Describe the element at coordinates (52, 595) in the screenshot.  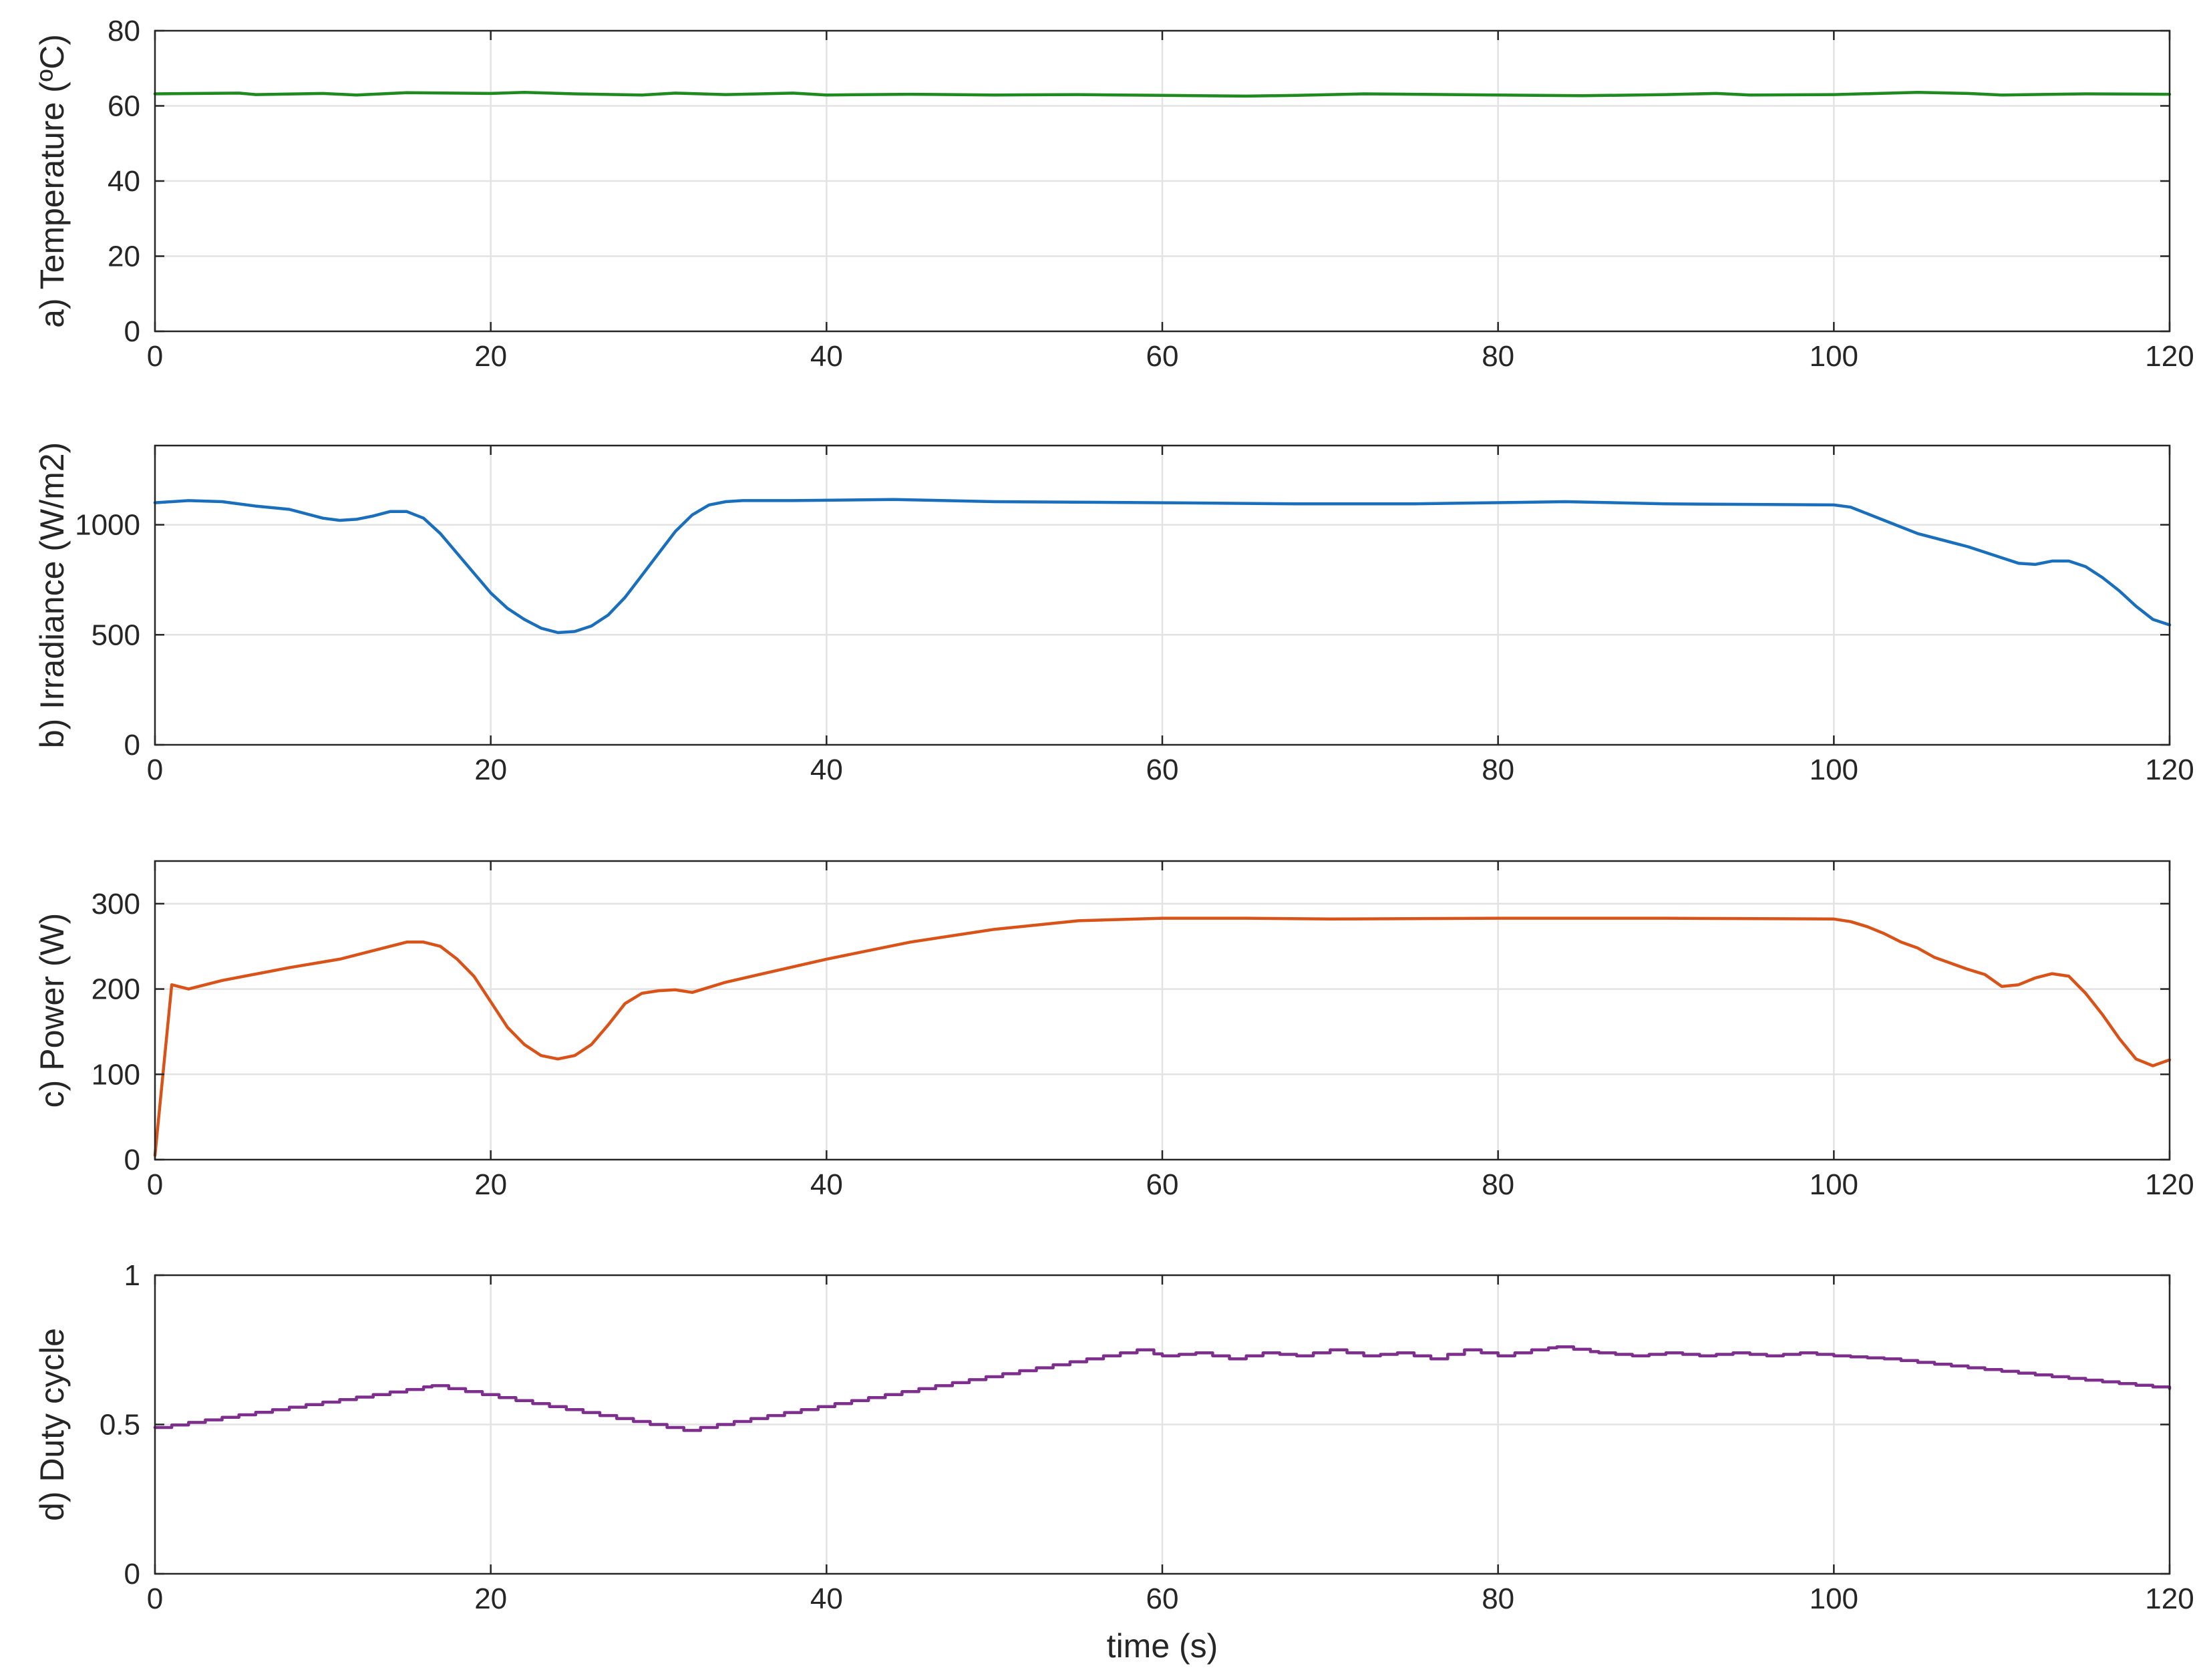
I see `y-axis-label: b) Irradiance (W/m2)` at that location.